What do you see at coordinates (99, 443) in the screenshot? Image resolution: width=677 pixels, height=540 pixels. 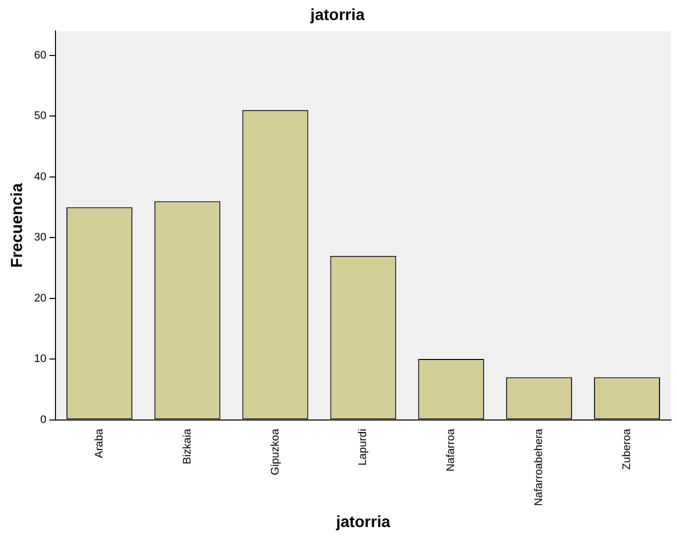 I see `x-tick-label: Araba` at bounding box center [99, 443].